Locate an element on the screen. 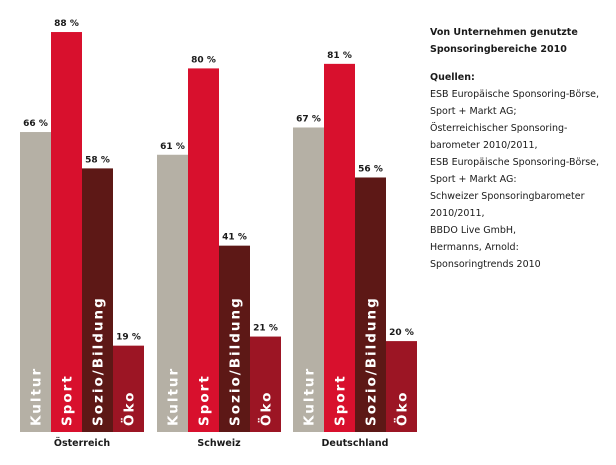  value-label: 61 % is located at coordinates (172, 147).